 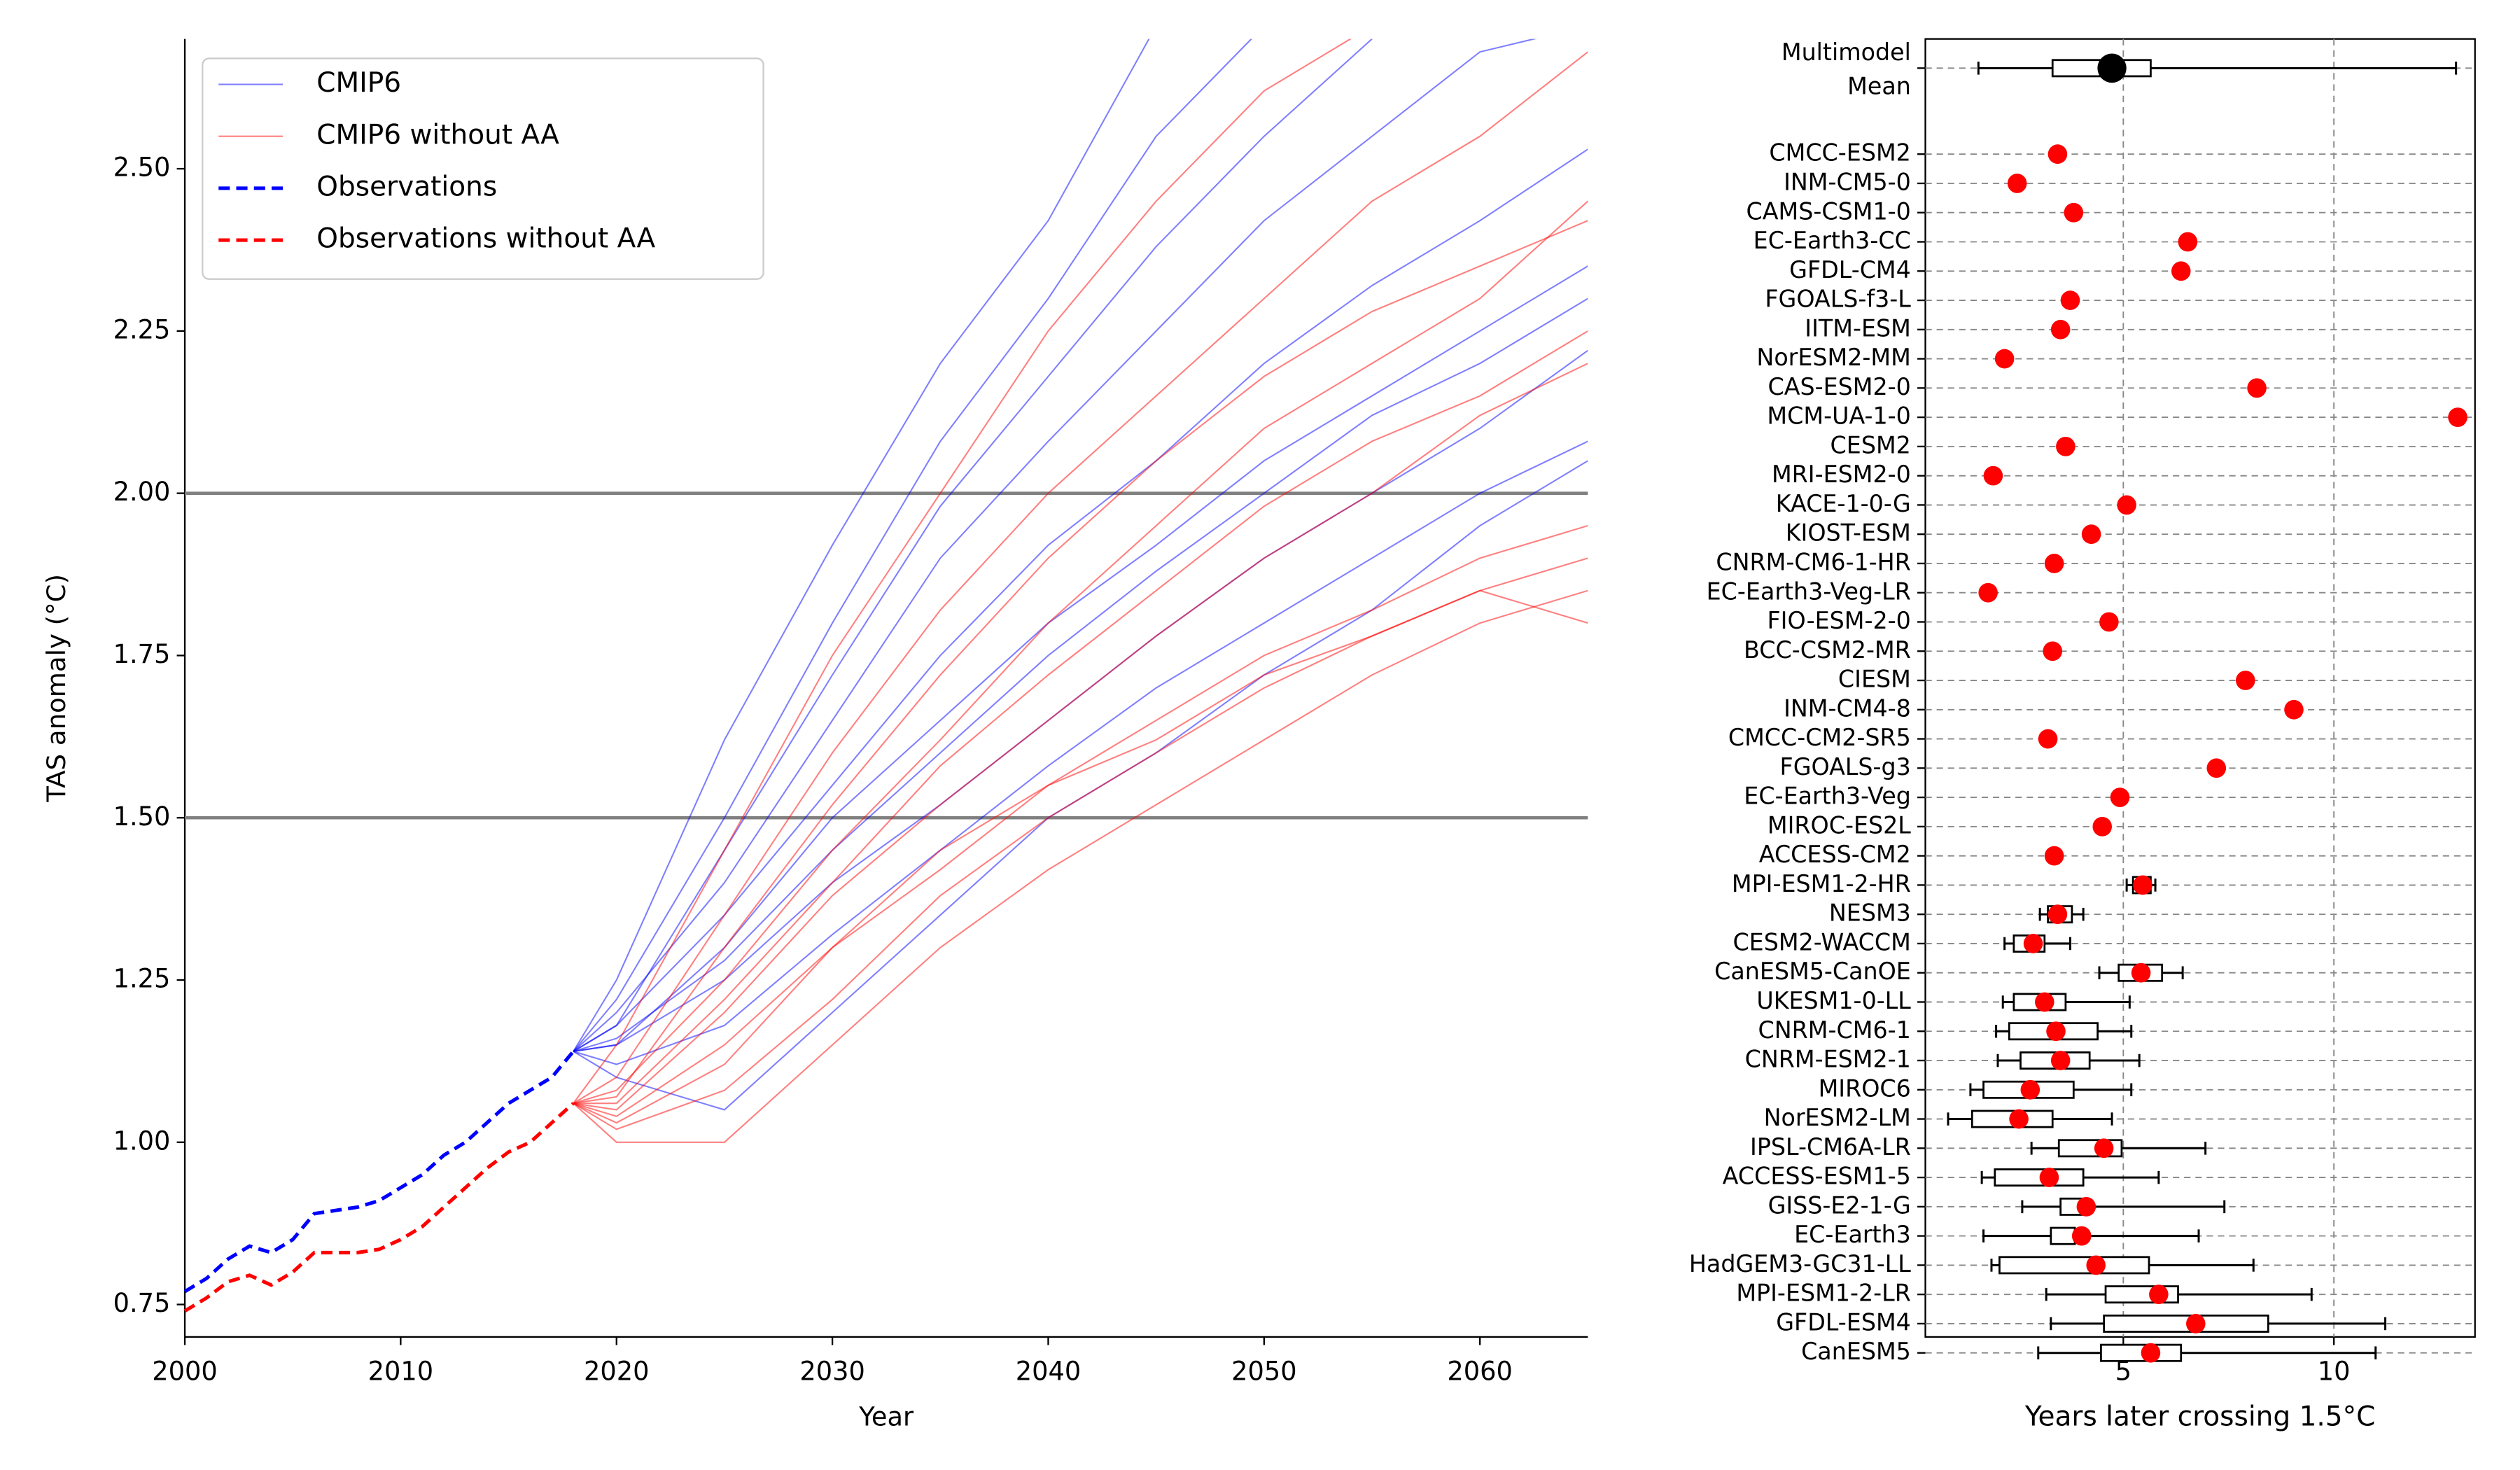 What do you see at coordinates (1856, 1351) in the screenshot?
I see `y-tick-label: CanESM5` at bounding box center [1856, 1351].